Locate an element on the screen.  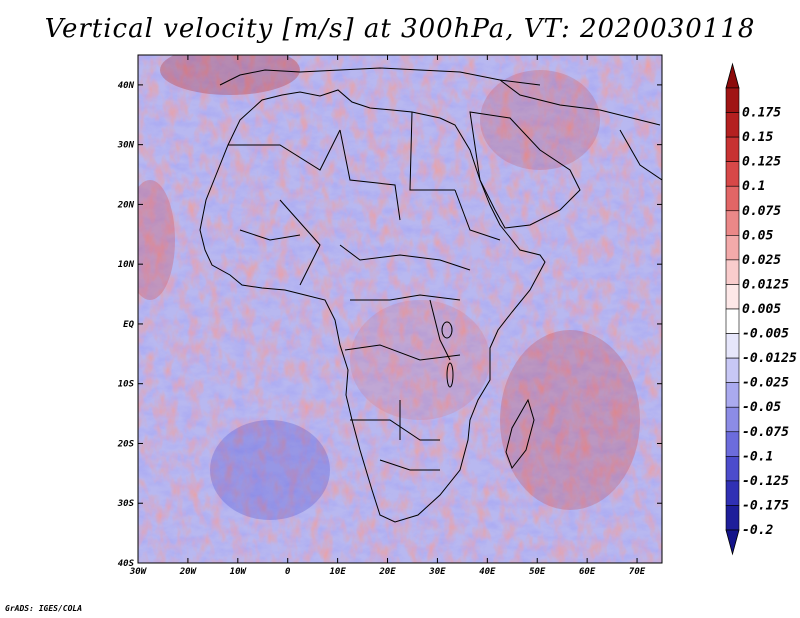
lon-tick-label: 20E is located at coordinates (387, 572).